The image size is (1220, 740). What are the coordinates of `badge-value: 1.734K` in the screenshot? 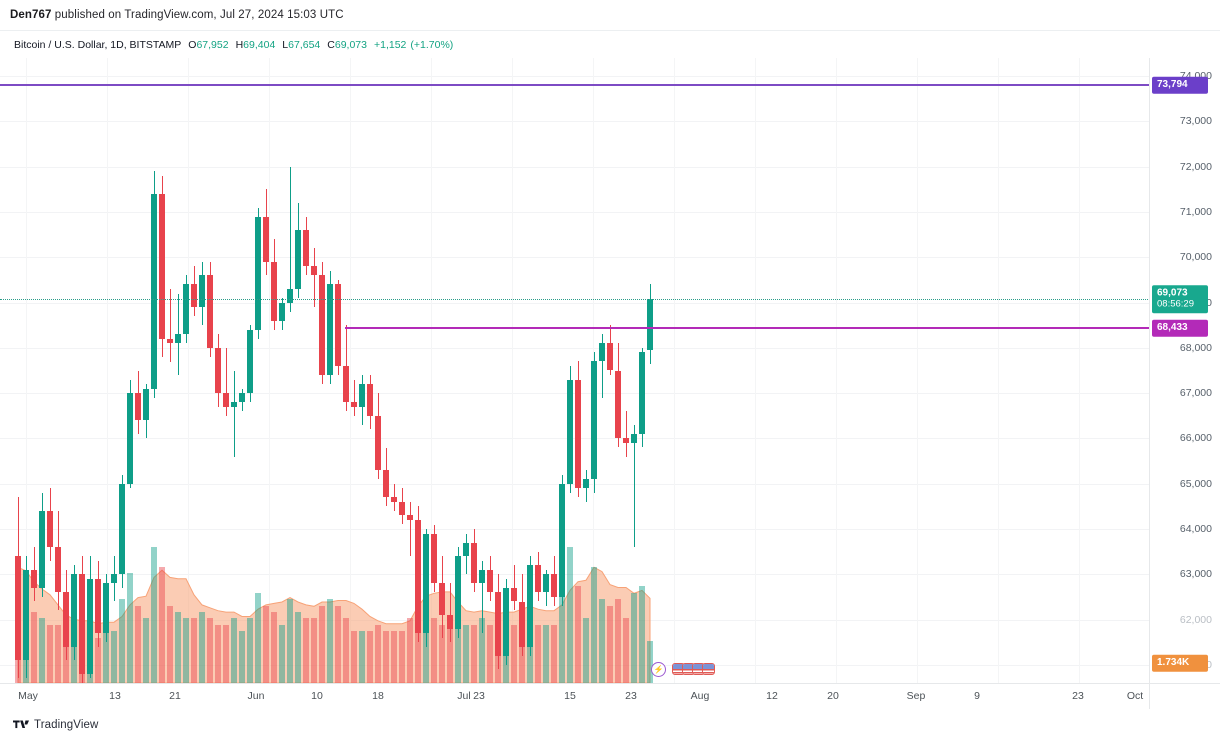 It's located at (1173, 662).